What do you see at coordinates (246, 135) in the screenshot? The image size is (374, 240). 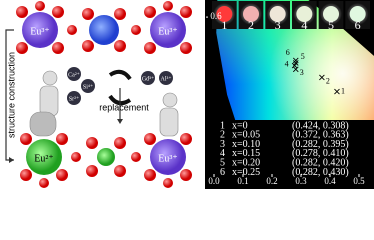 I see `table-doping: x=0.05` at bounding box center [246, 135].